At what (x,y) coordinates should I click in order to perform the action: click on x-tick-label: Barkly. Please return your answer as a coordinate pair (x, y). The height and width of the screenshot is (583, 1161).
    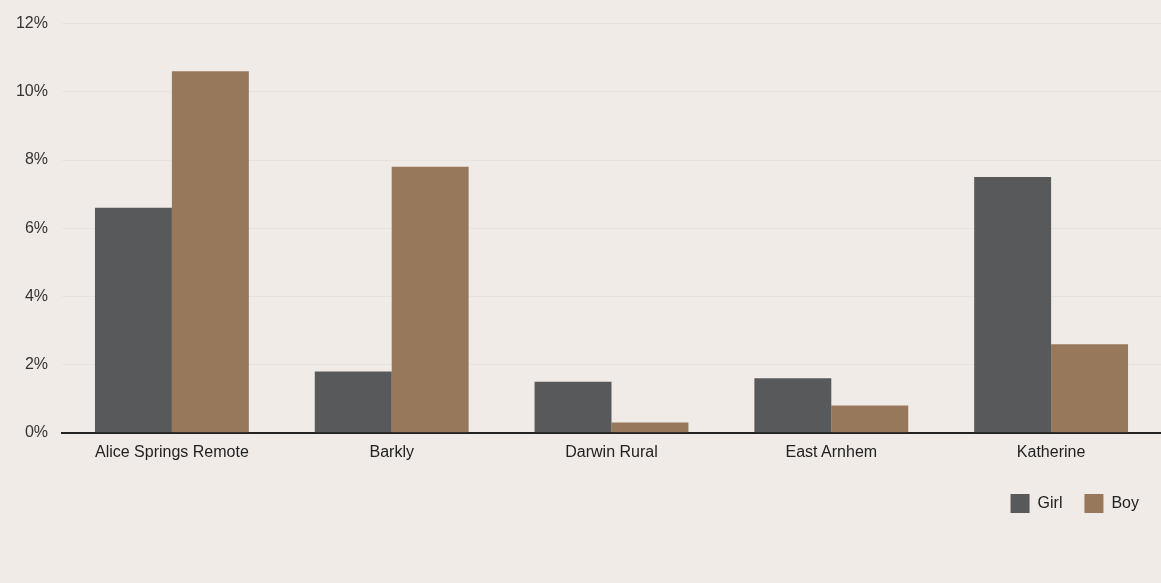
    Looking at the image, I should click on (391, 451).